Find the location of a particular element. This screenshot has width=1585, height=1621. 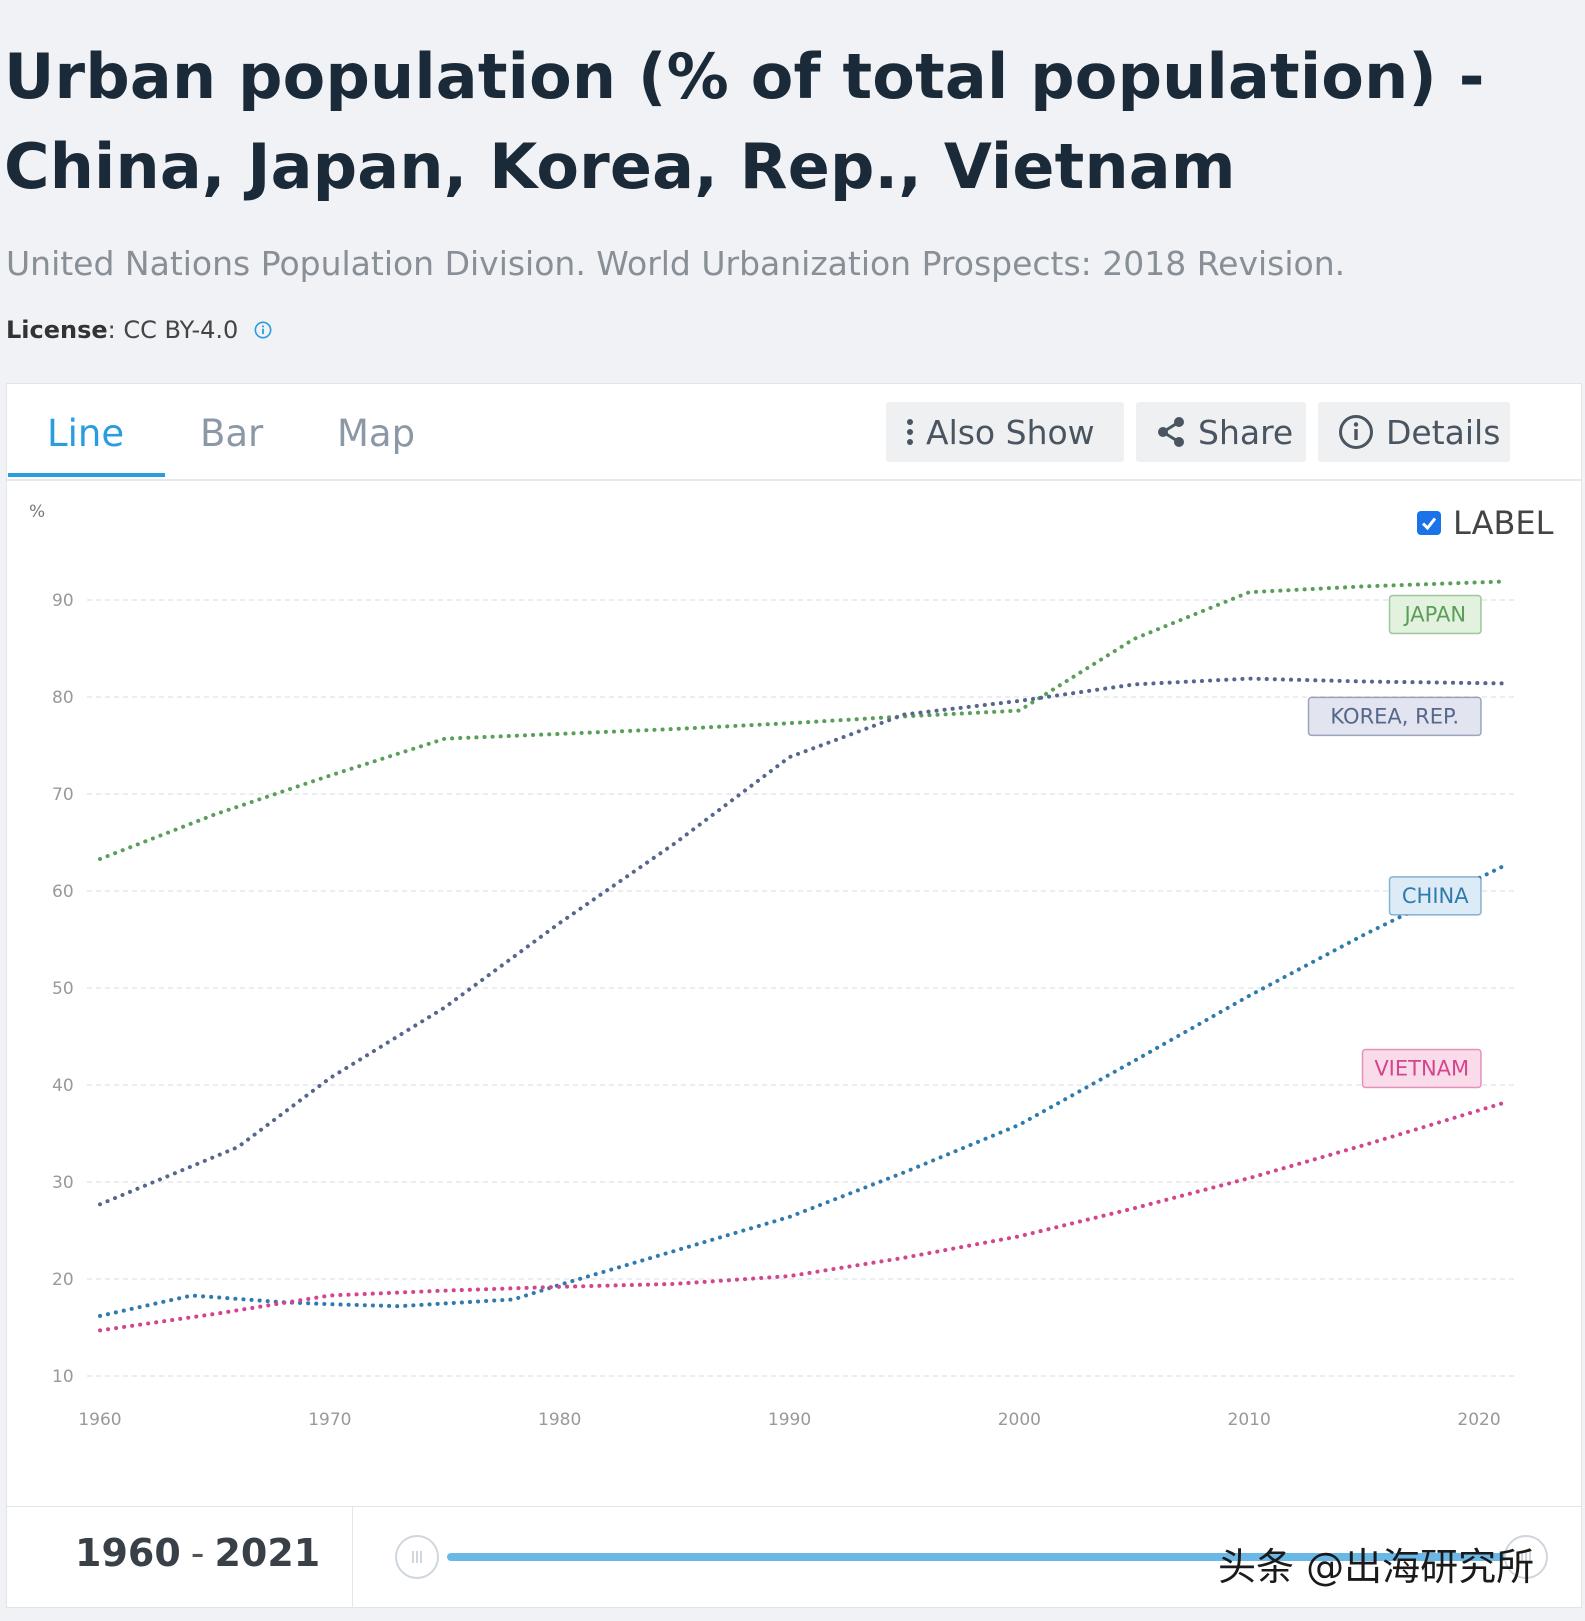

share-button: Share is located at coordinates (1221, 432).